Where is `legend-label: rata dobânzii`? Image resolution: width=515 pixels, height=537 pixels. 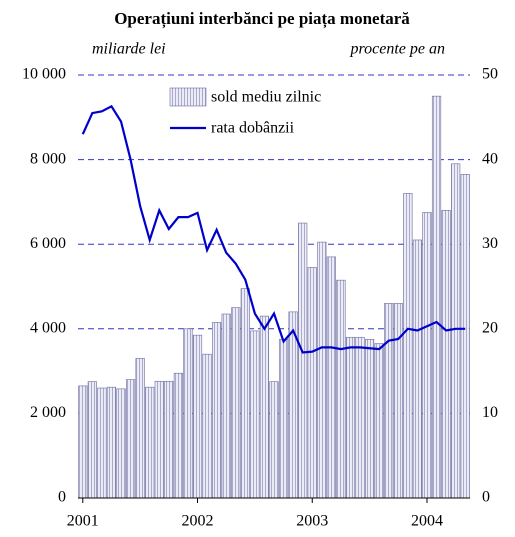
legend-label: rata dobânzii is located at coordinates (253, 128).